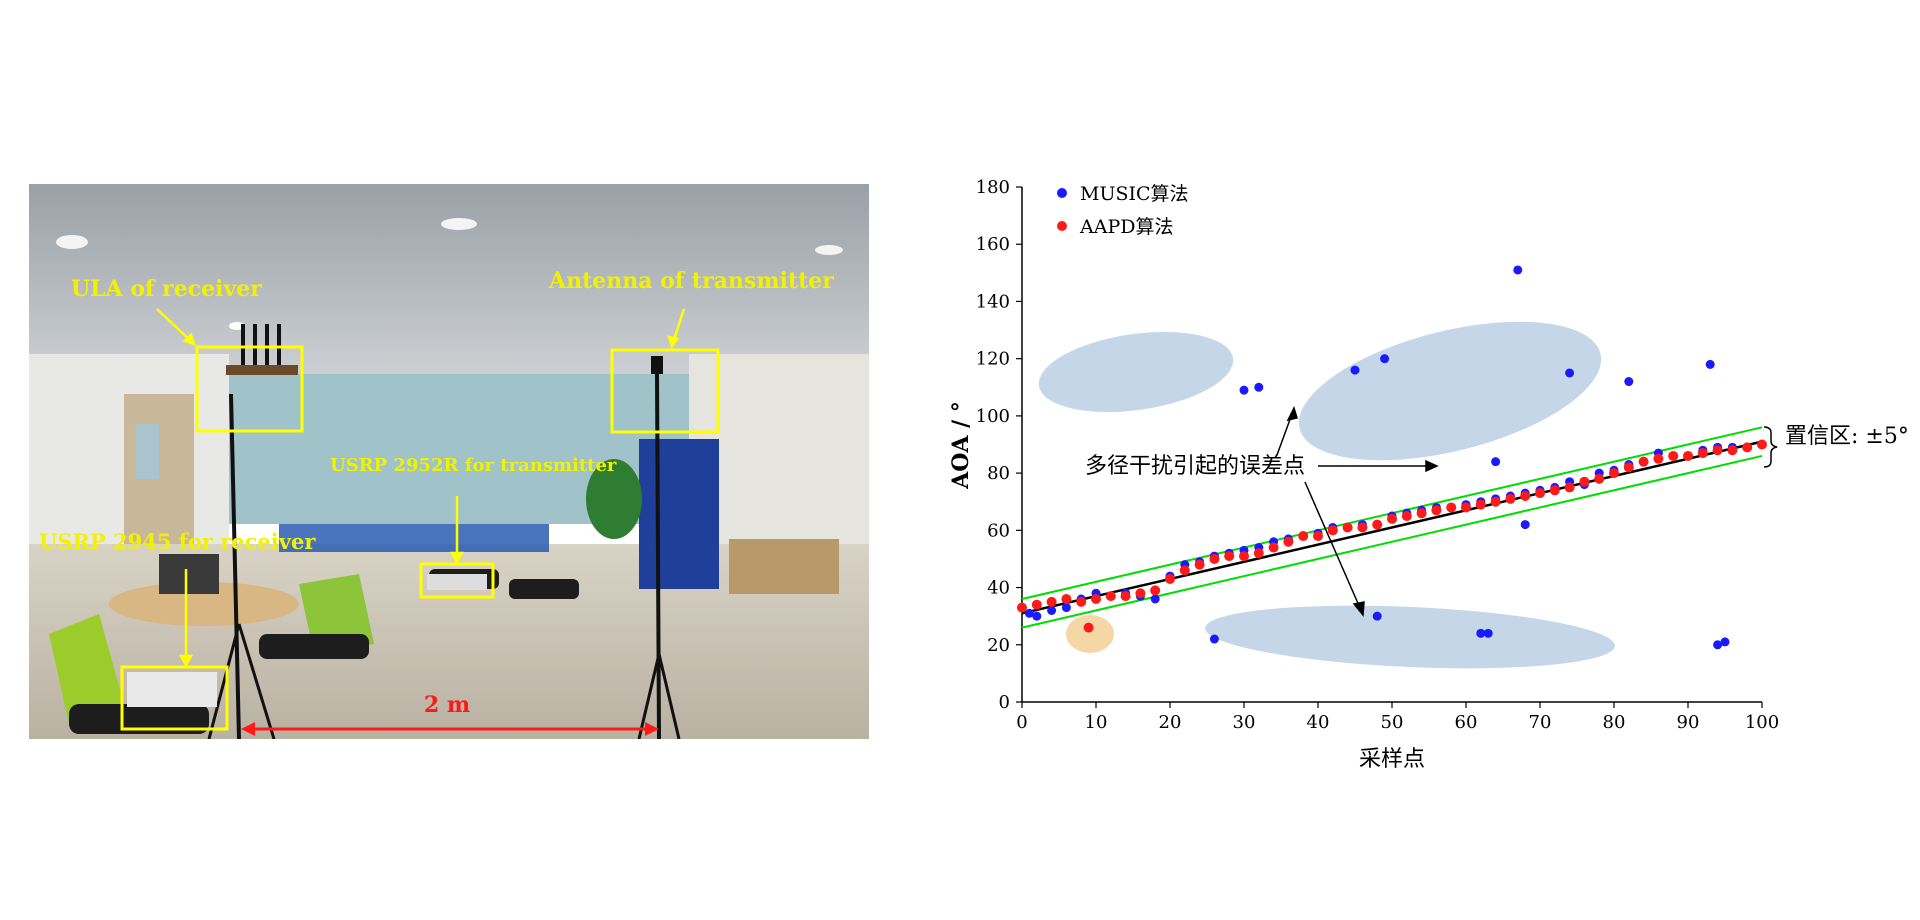 This screenshot has height=920, width=1920. What do you see at coordinates (1762, 722) in the screenshot?
I see `x-tick-label: 100` at bounding box center [1762, 722].